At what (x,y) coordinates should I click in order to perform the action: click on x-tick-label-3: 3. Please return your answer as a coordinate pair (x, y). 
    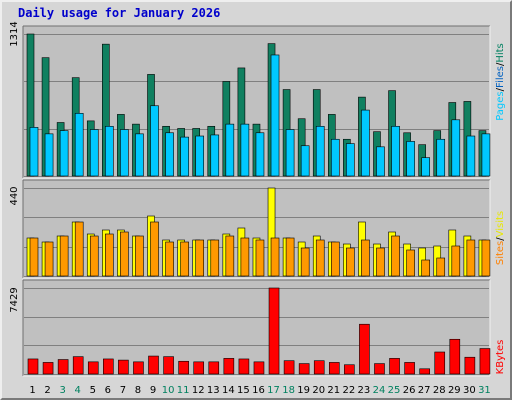
    Looking at the image, I should click on (62, 390).